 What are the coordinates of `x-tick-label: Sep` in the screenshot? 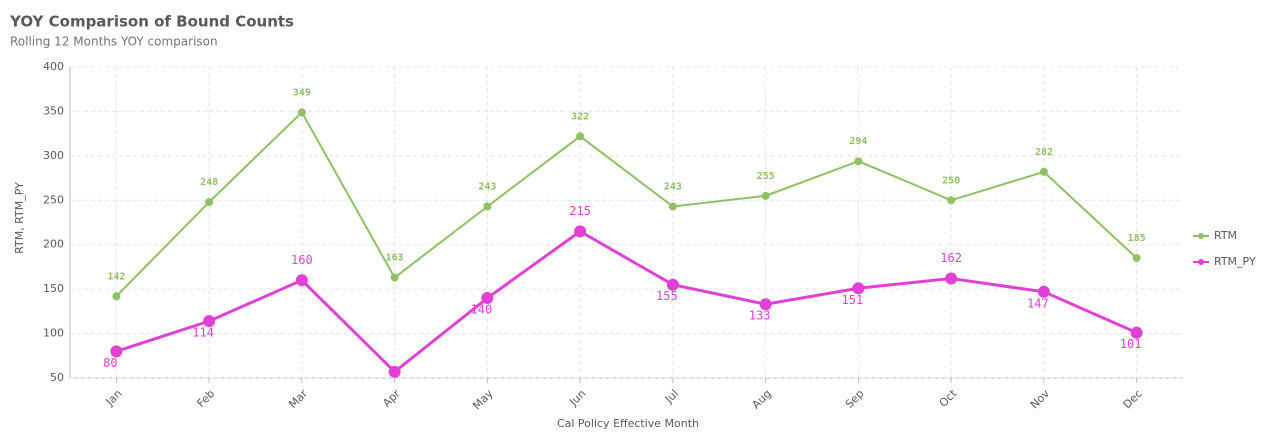 It's located at (855, 399).